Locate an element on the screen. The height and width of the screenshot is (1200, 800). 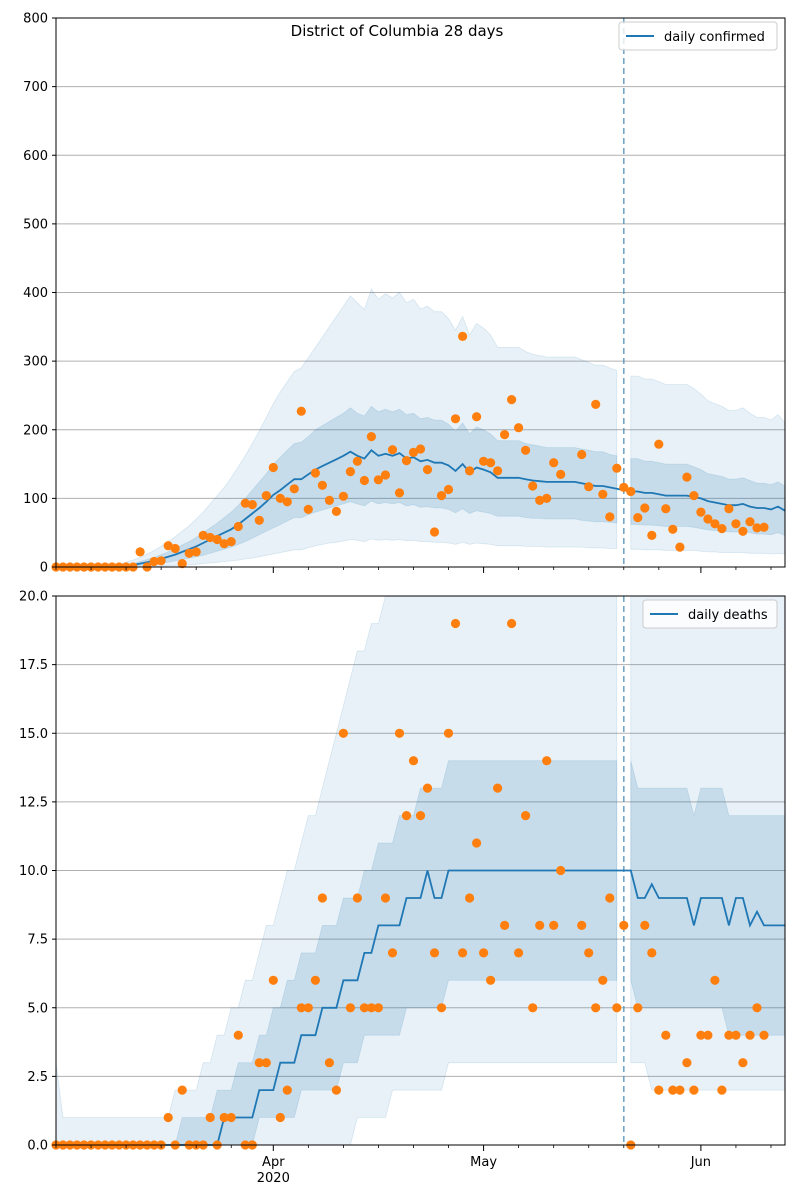
deaths-legend-box is located at coordinates (710, 614).